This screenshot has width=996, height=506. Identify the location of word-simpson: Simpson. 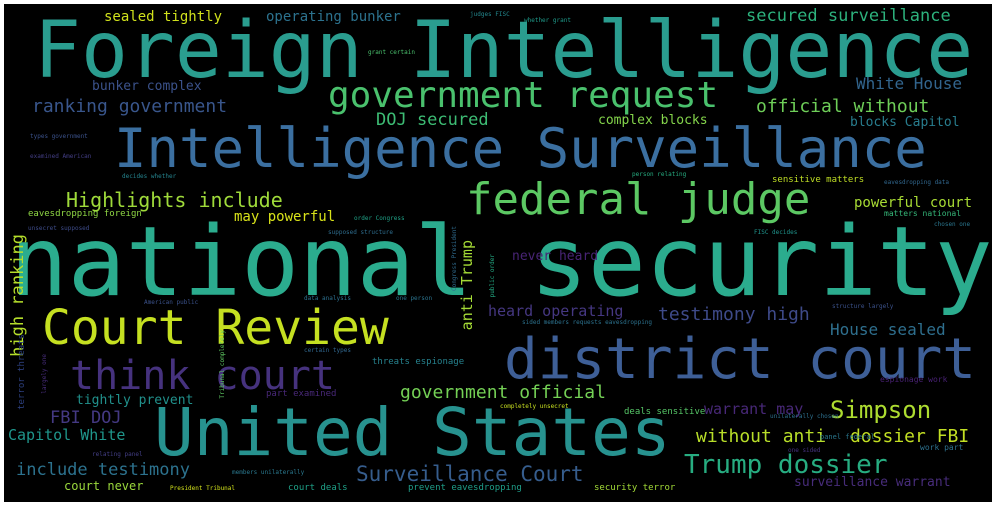
(881, 410).